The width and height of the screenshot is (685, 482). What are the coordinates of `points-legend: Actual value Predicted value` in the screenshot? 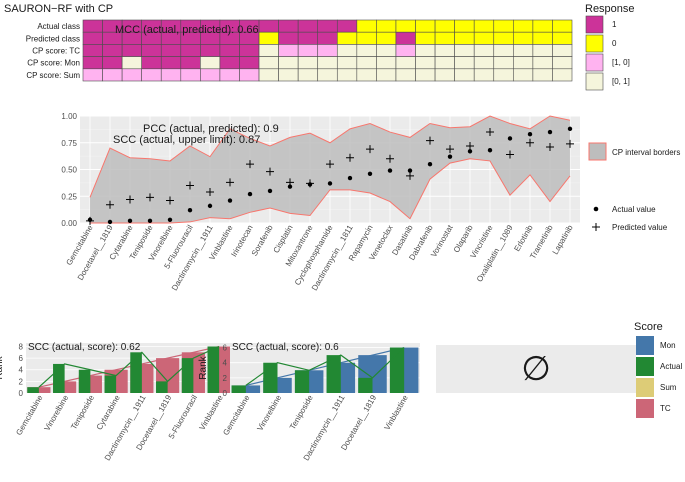 It's located at (630, 218).